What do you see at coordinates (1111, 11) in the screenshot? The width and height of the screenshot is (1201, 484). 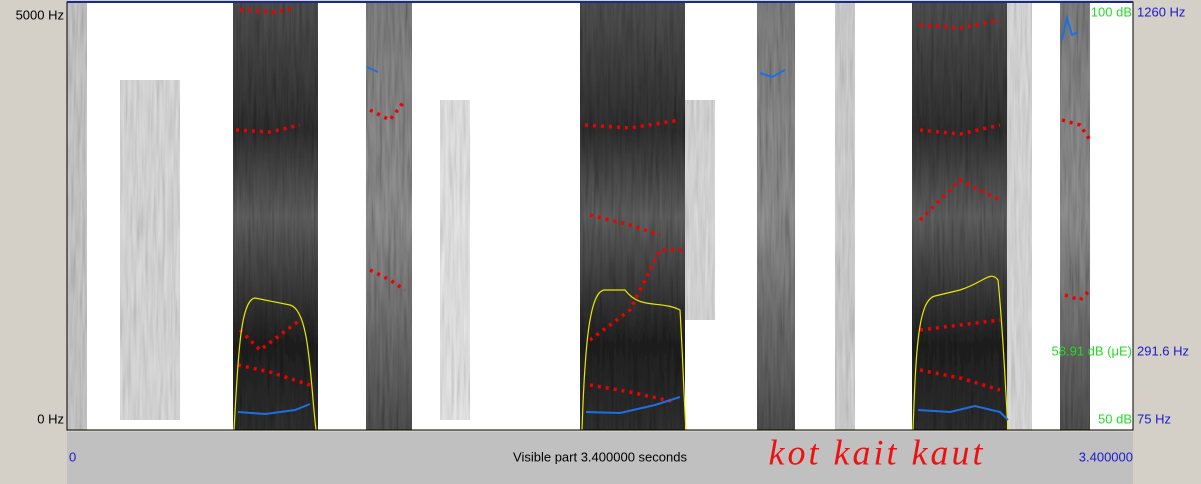 I see `intensity-top: 100 dB` at bounding box center [1111, 11].